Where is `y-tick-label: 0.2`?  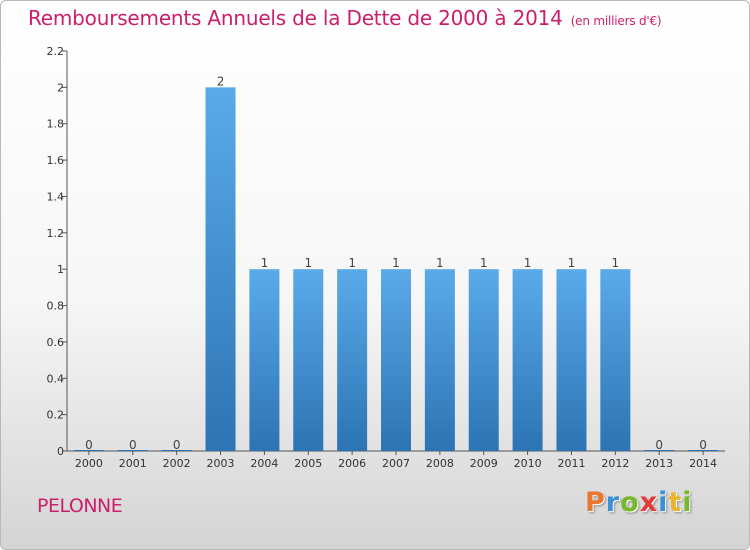 y-tick-label: 0.2 is located at coordinates (56, 415).